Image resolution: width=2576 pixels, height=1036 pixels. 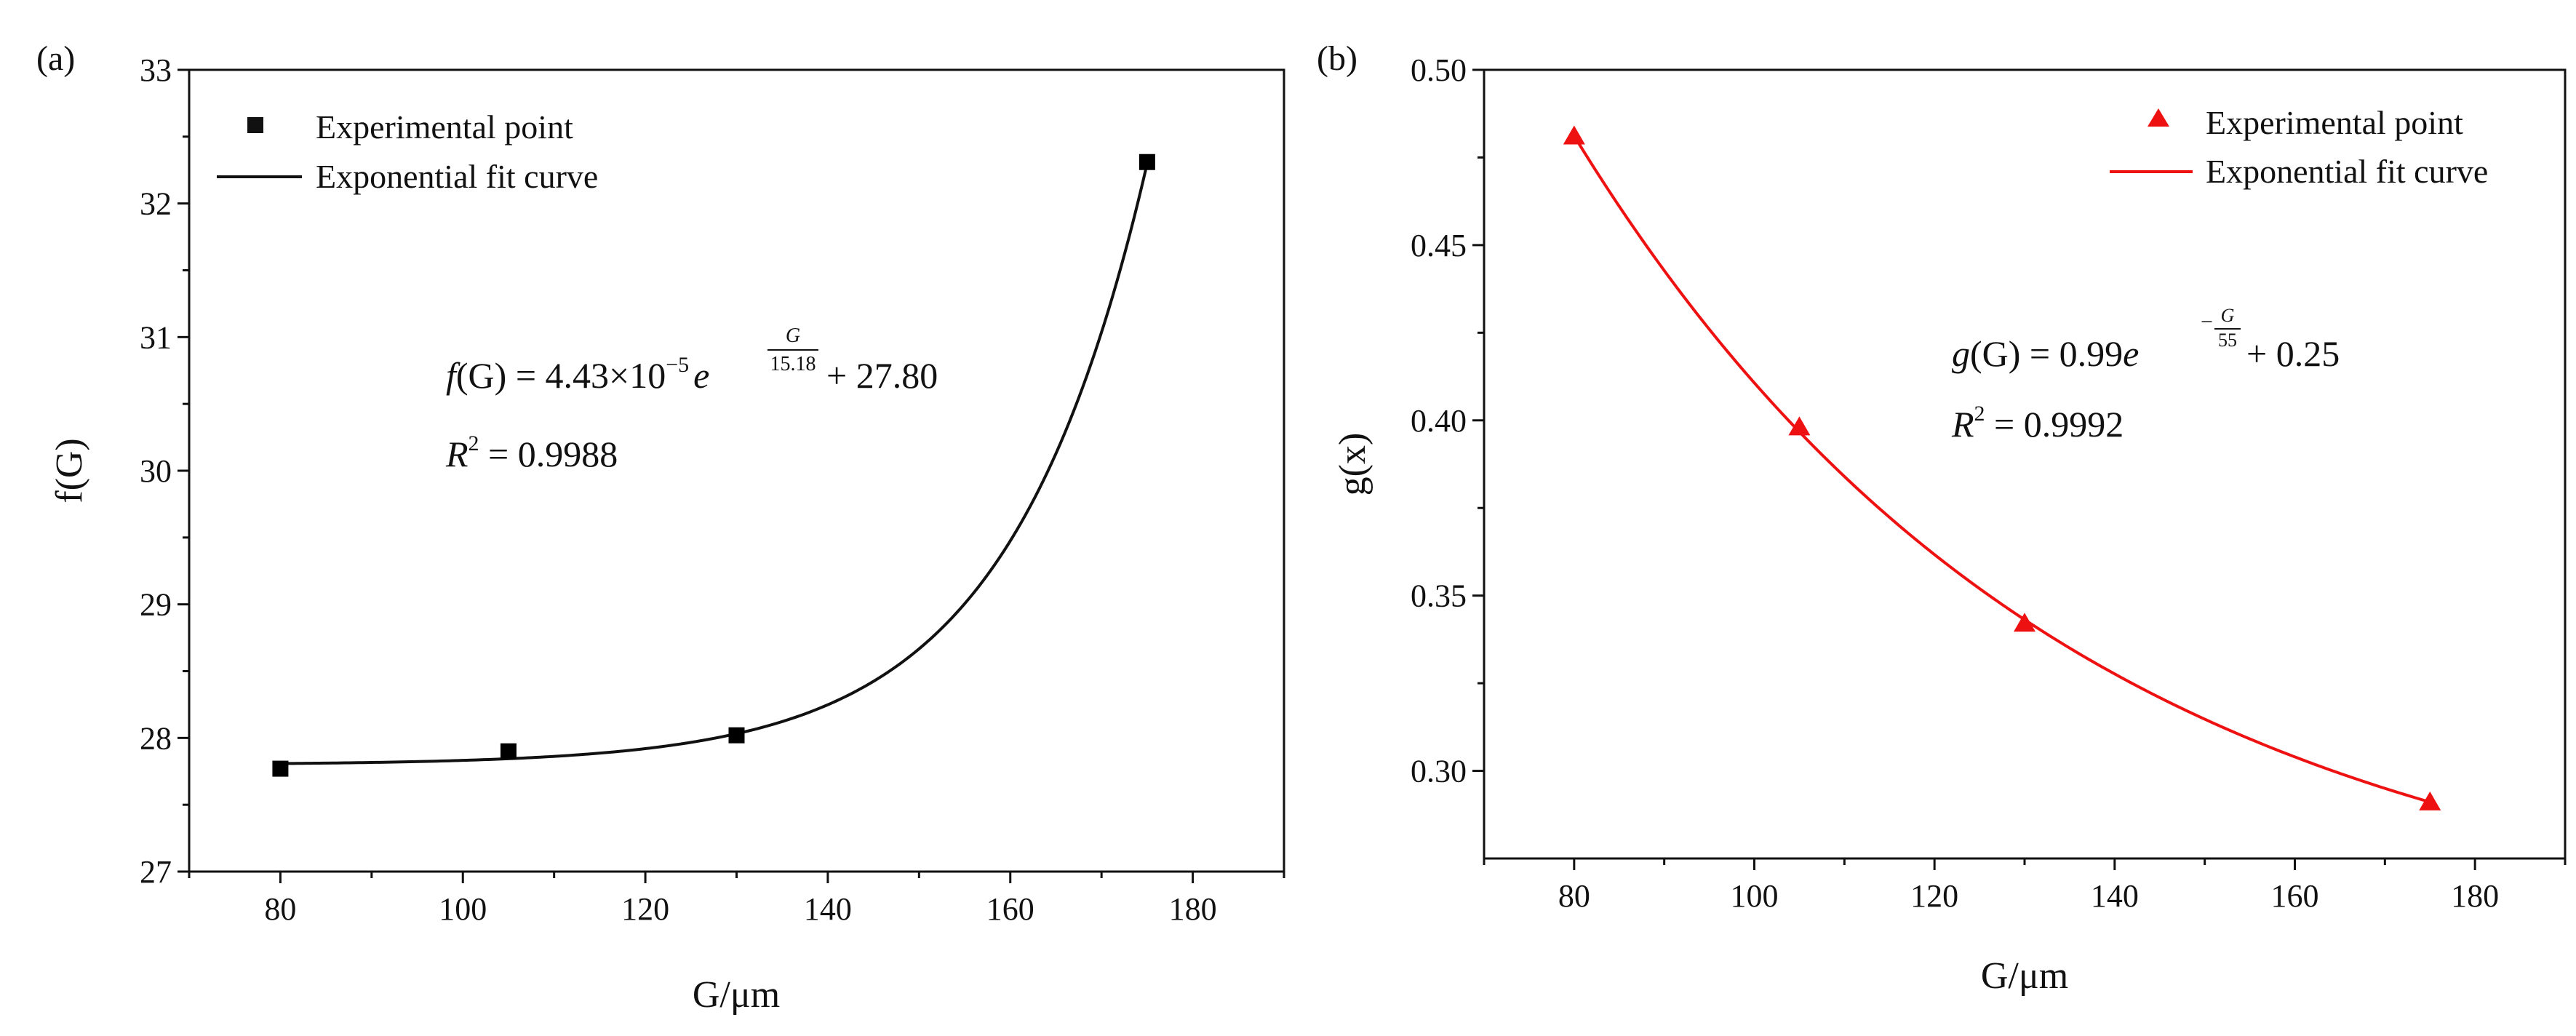 I want to click on legend-b: Experimental point Exponential fit curve, so click(x=2299, y=147).